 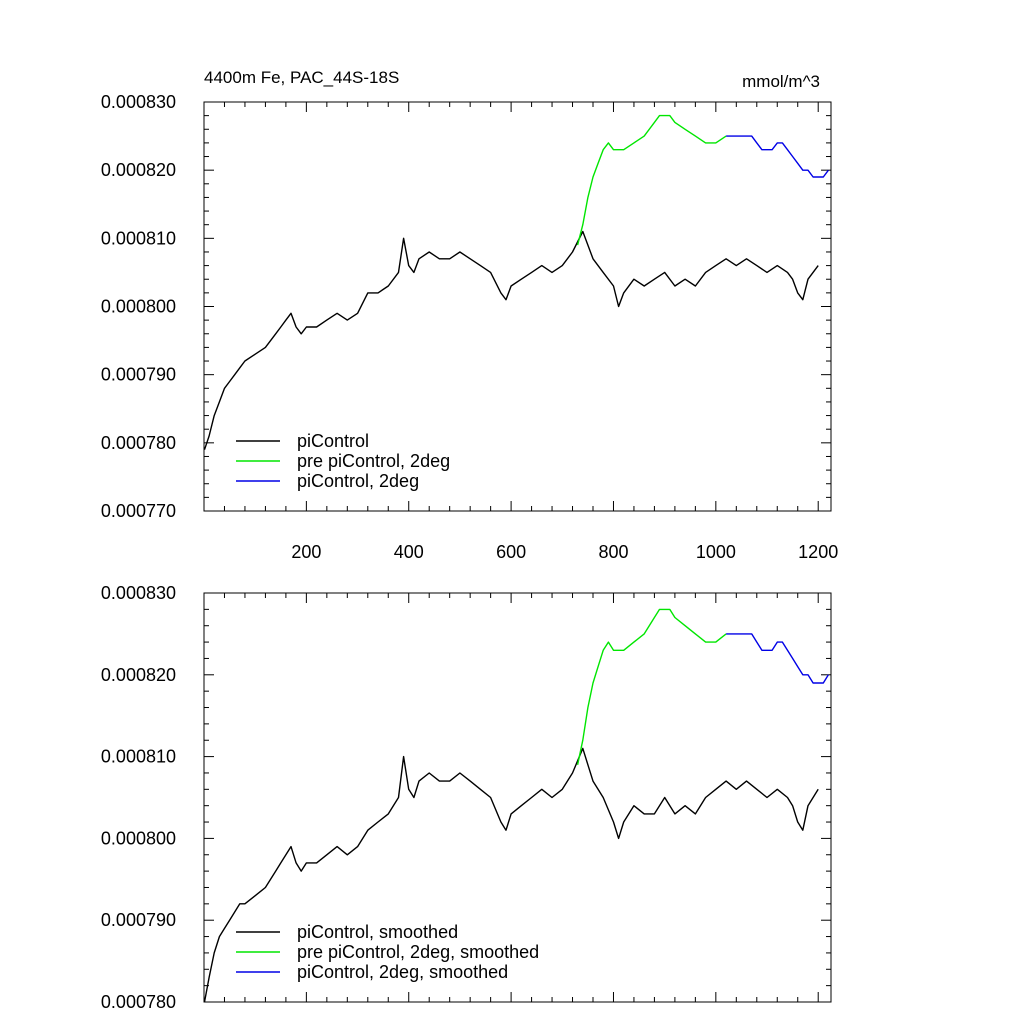 What do you see at coordinates (301, 77) in the screenshot?
I see `top-panel-title: 4400m Fe, PAC_44S-18S` at bounding box center [301, 77].